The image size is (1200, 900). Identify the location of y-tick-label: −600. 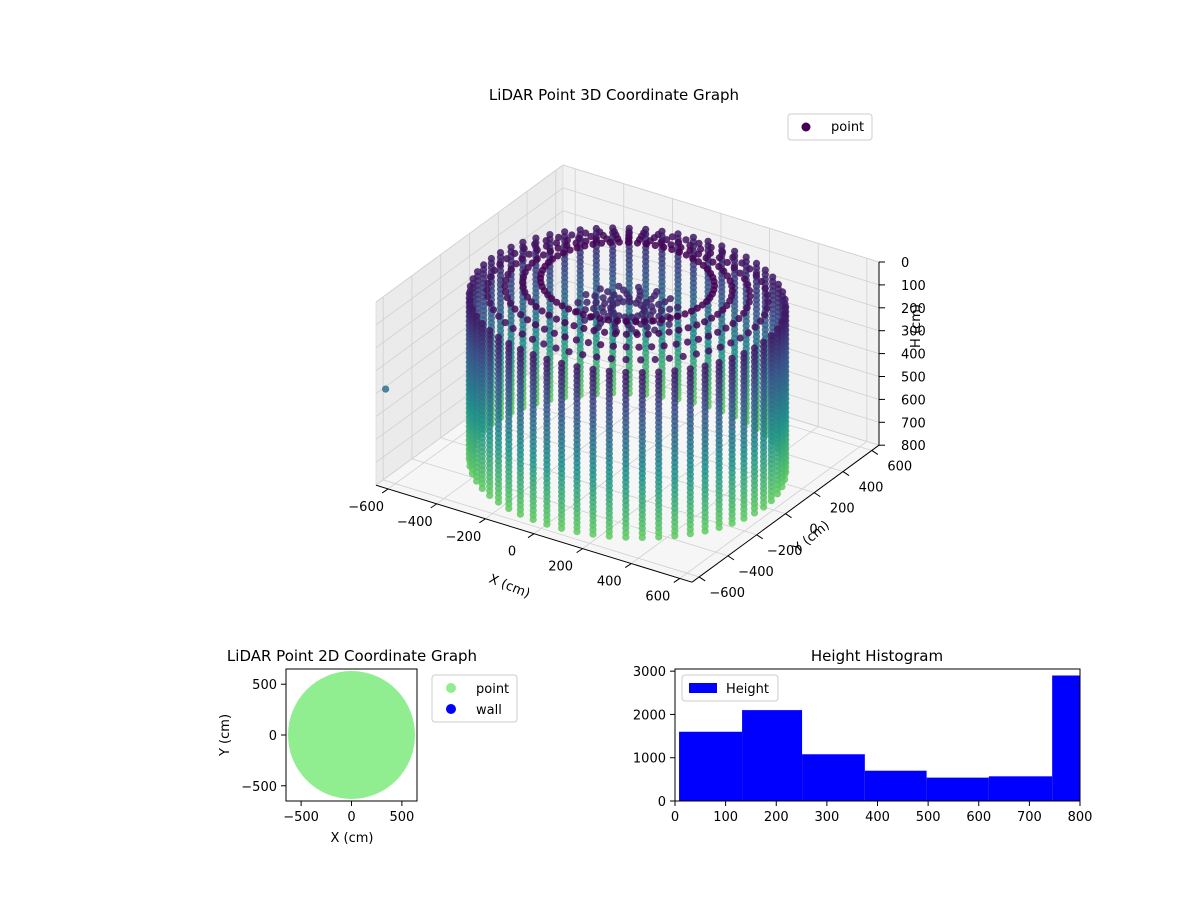
(727, 593).